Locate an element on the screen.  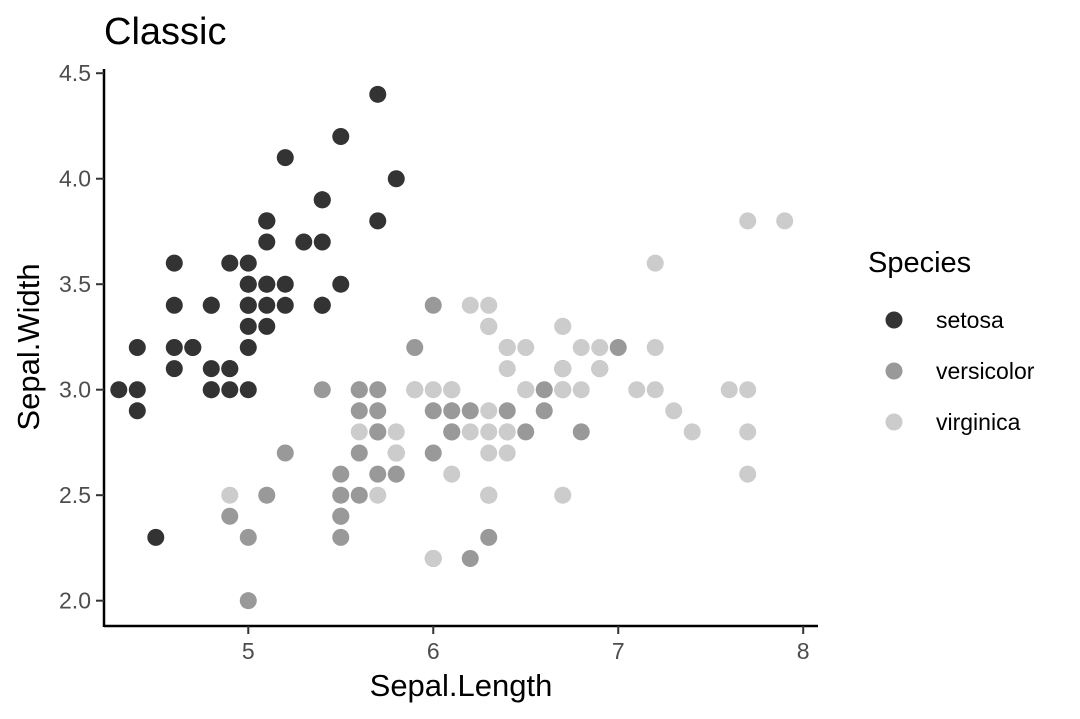
legend-key-versicolor is located at coordinates (894, 371).